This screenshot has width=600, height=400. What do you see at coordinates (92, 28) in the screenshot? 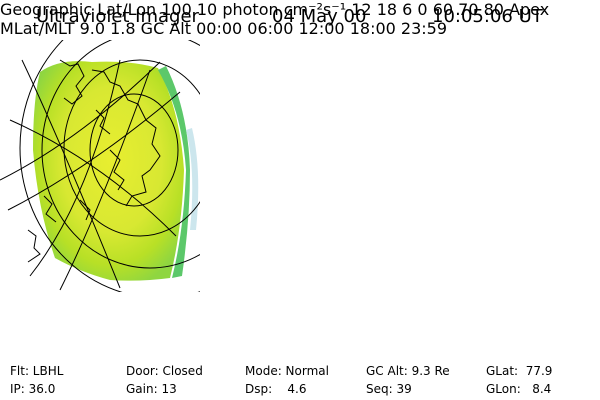
I see `alt-ytick-9.0: 9.0` at bounding box center [92, 28].